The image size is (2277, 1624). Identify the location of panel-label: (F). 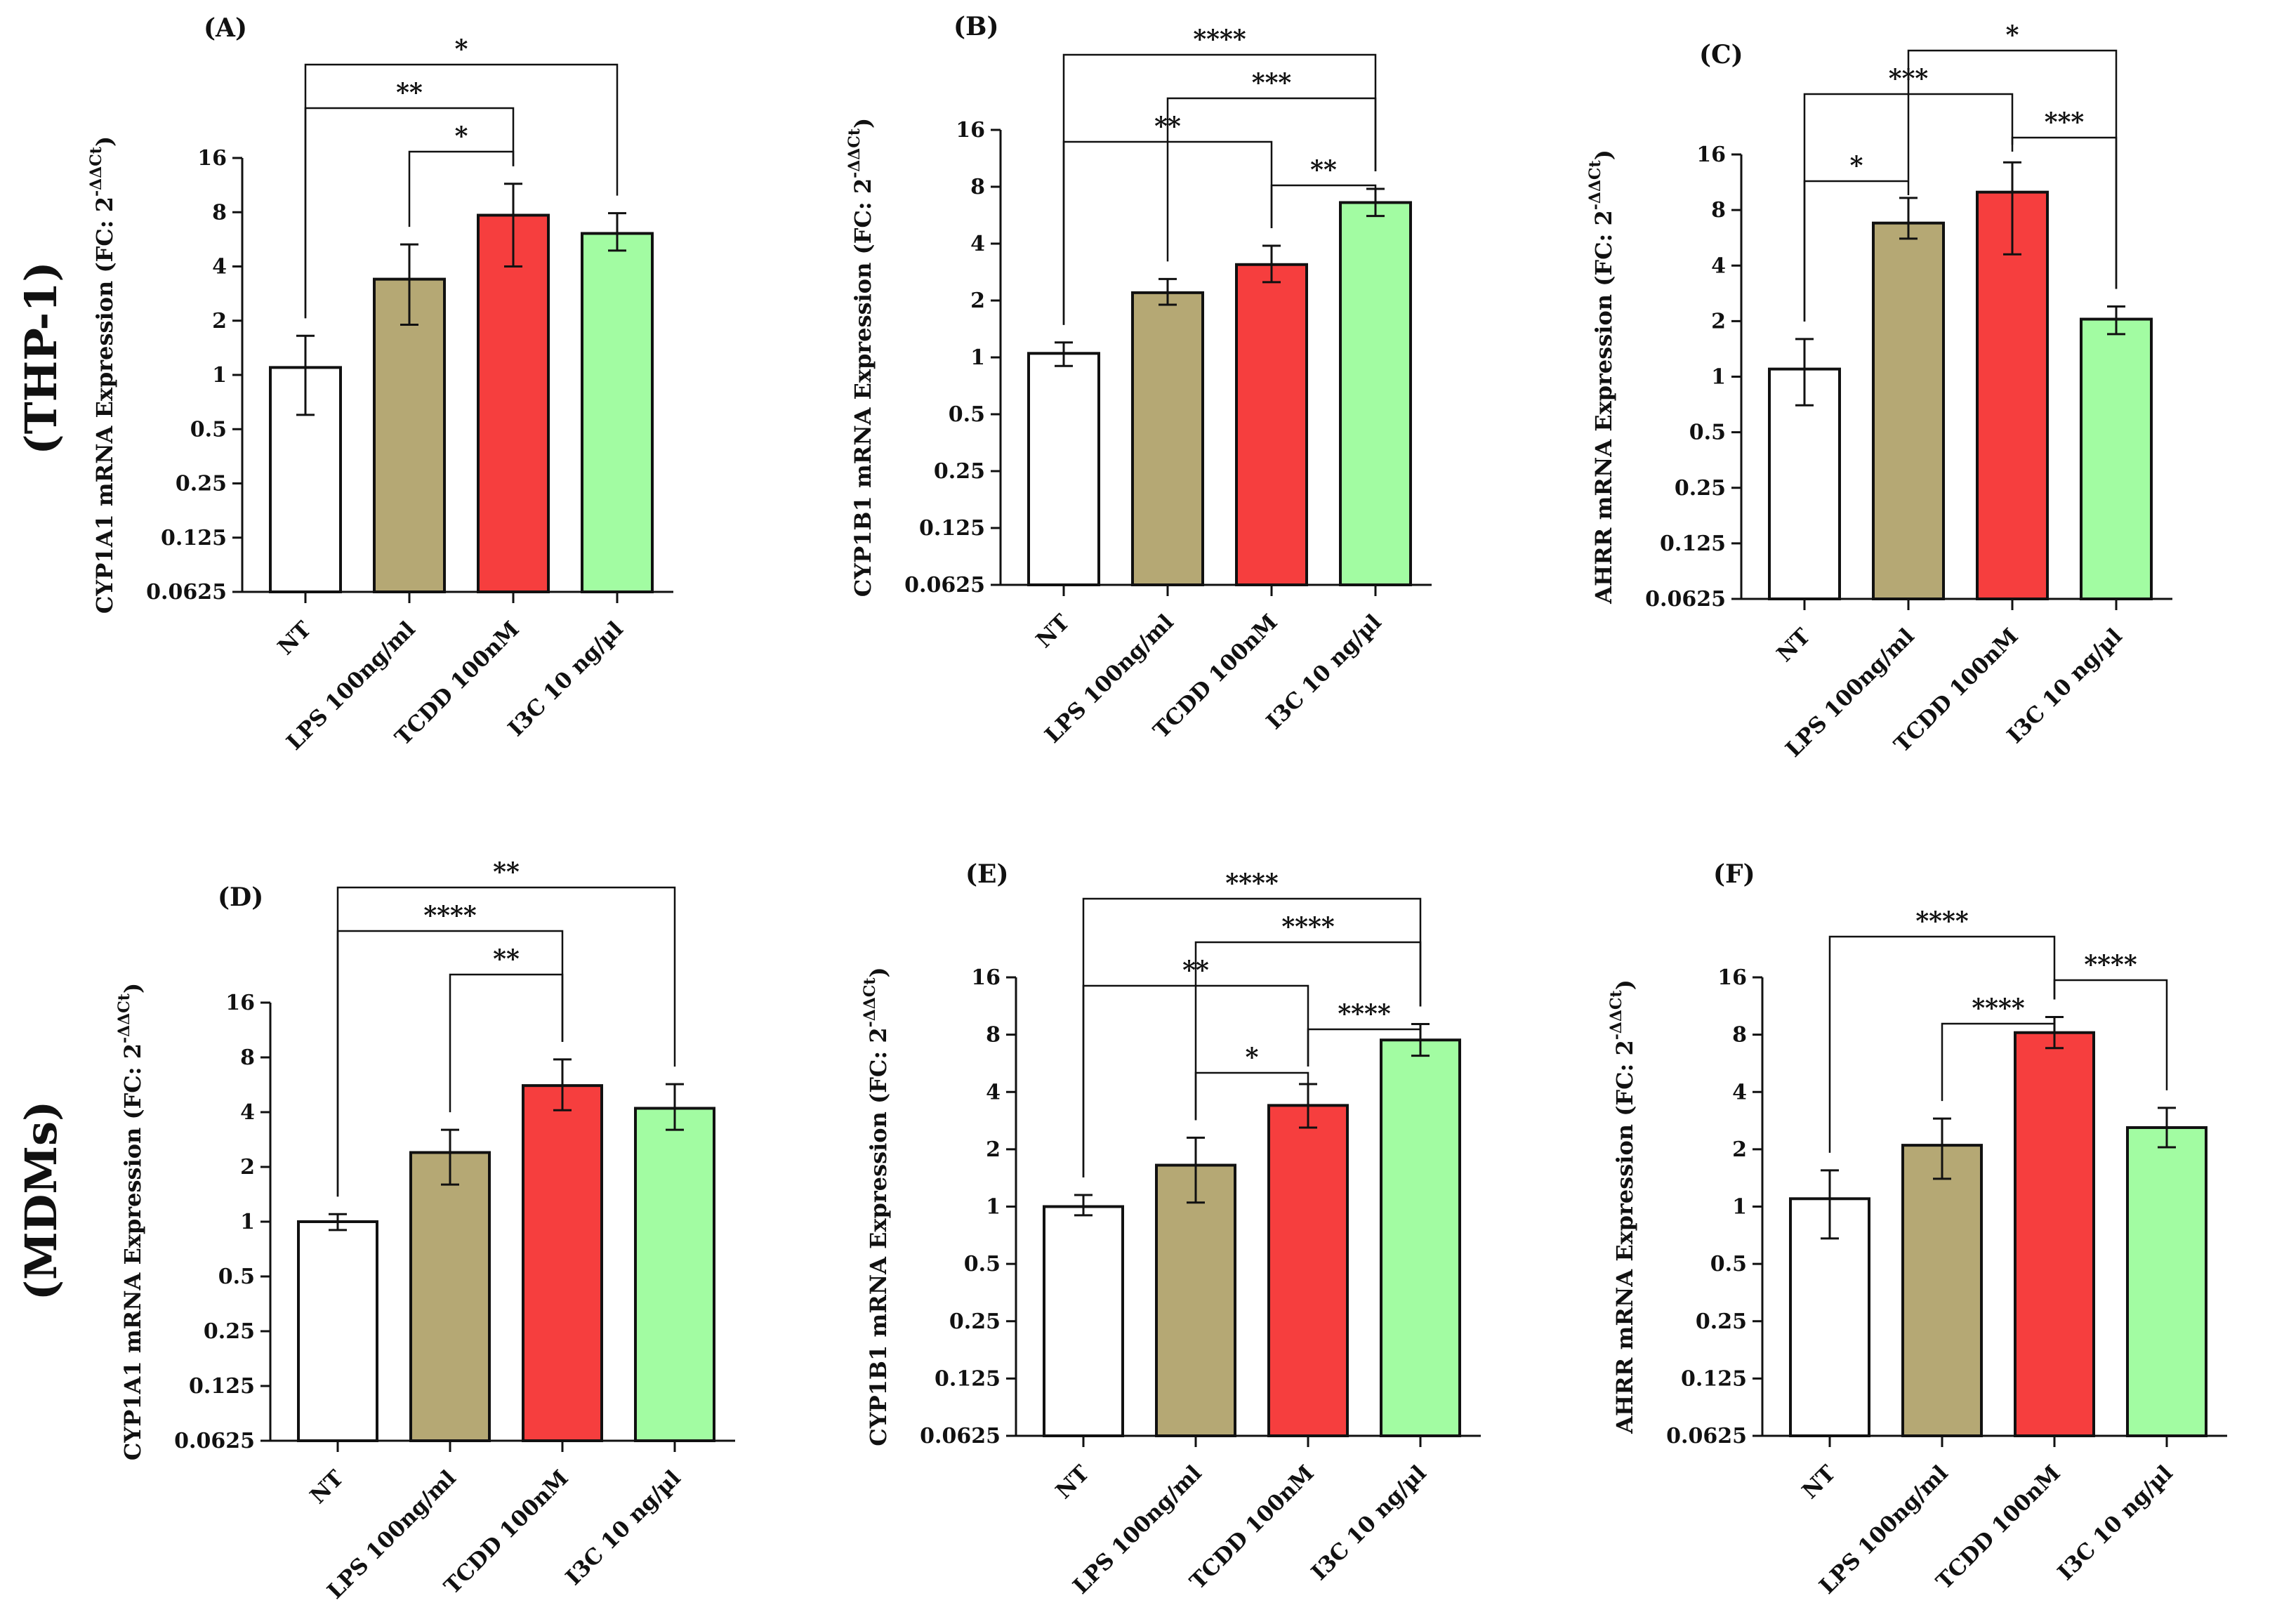
(1734, 874).